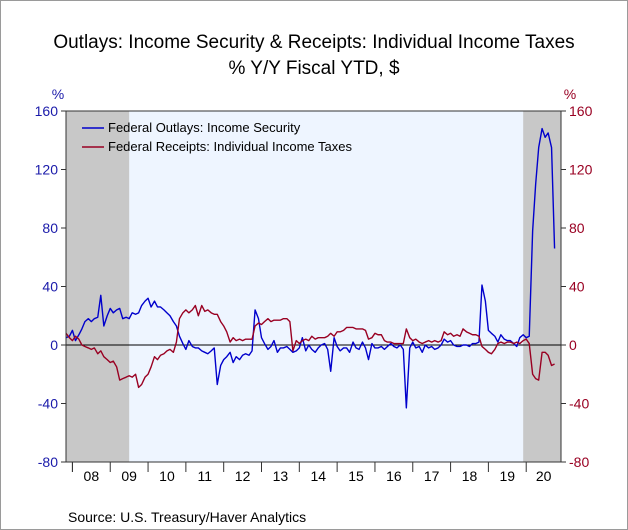 This screenshot has height=530, width=628. Describe the element at coordinates (205, 476) in the screenshot. I see `x-tick-label-3: 11` at that location.